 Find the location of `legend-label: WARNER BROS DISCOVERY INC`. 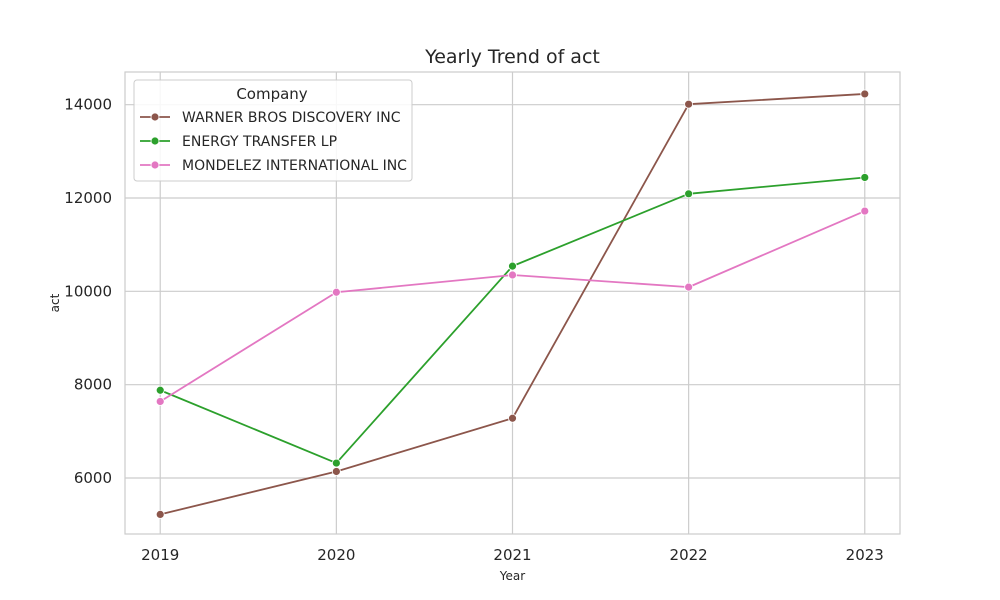

legend-label: WARNER BROS DISCOVERY INC is located at coordinates (291, 118).